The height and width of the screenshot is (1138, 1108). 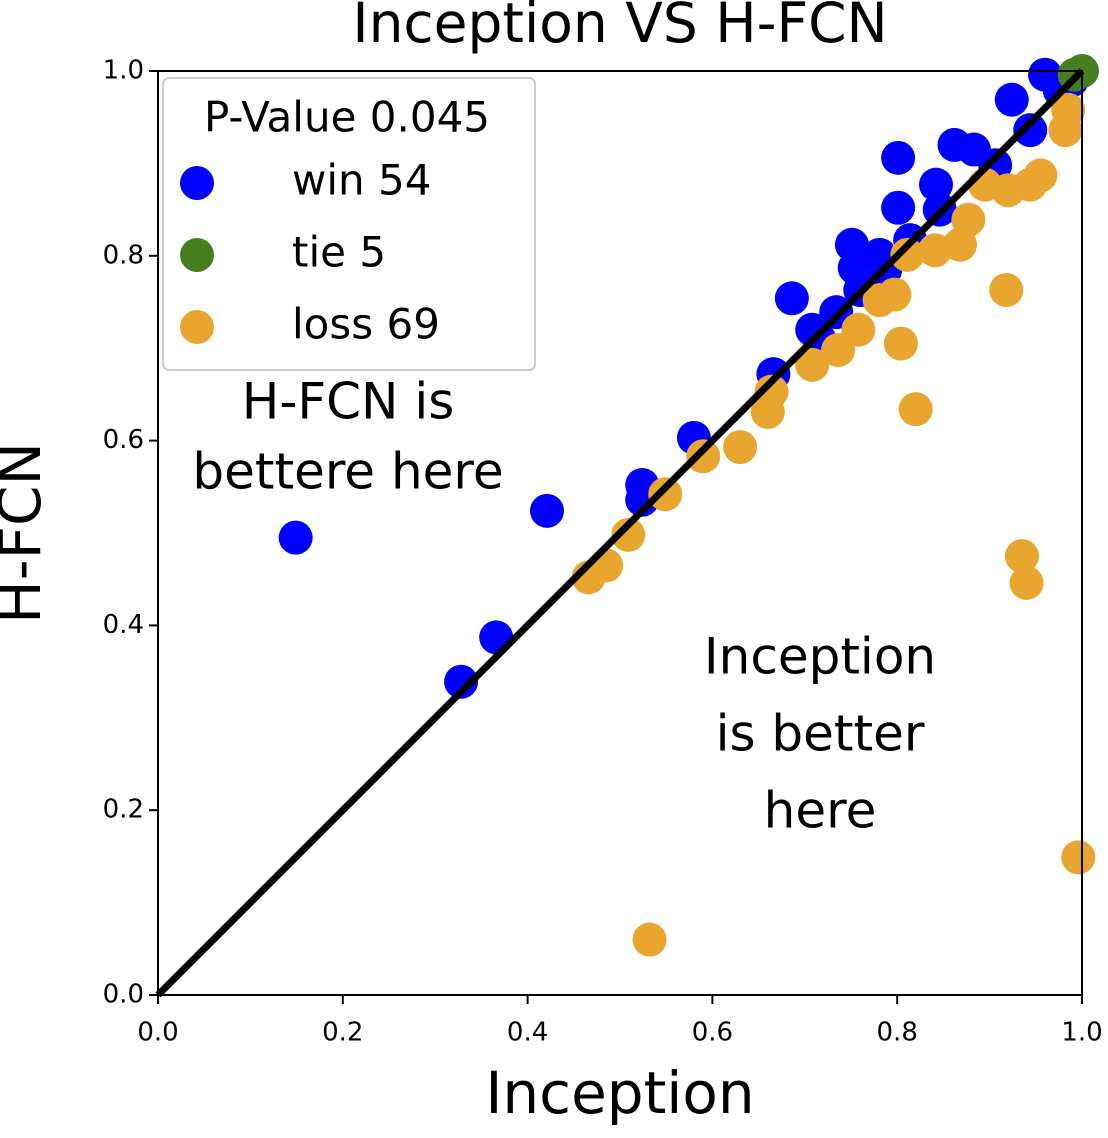 I want to click on chart-title: Inception VS H-FCN, so click(x=619, y=27).